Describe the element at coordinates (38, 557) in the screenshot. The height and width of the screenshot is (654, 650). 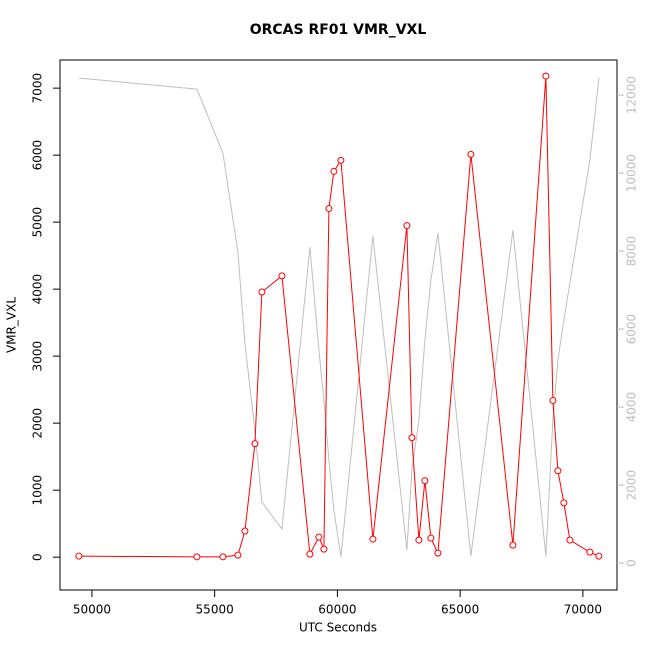
I see `y-tick-label: 0` at that location.